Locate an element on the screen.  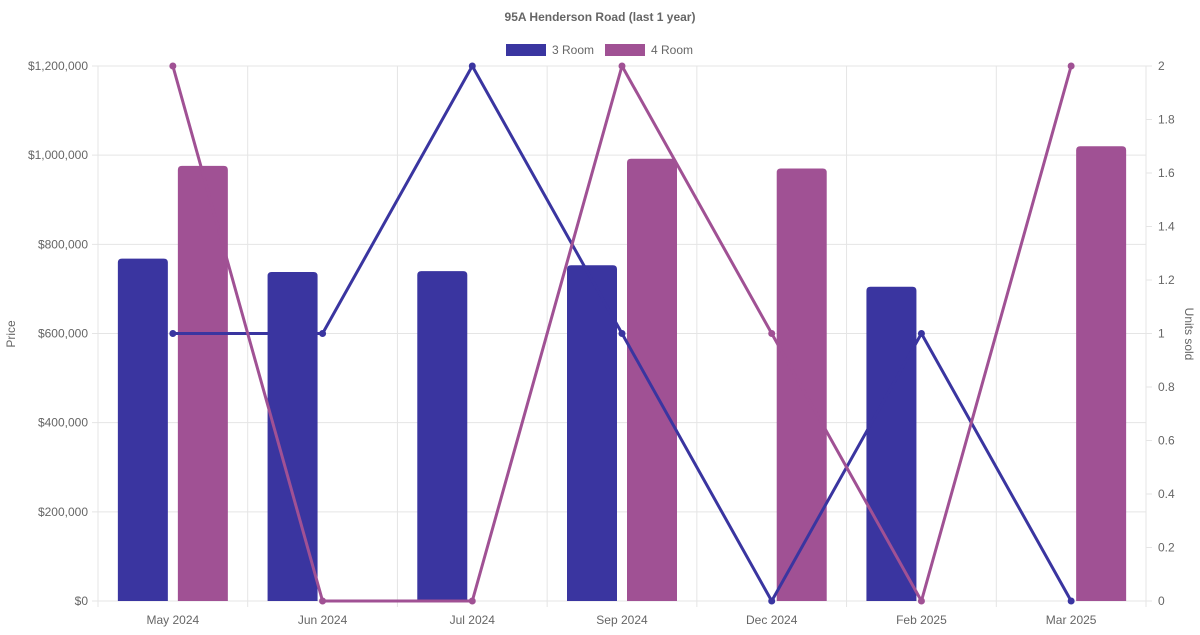
legend-item-3-room: 3 Room is located at coordinates (550, 50).